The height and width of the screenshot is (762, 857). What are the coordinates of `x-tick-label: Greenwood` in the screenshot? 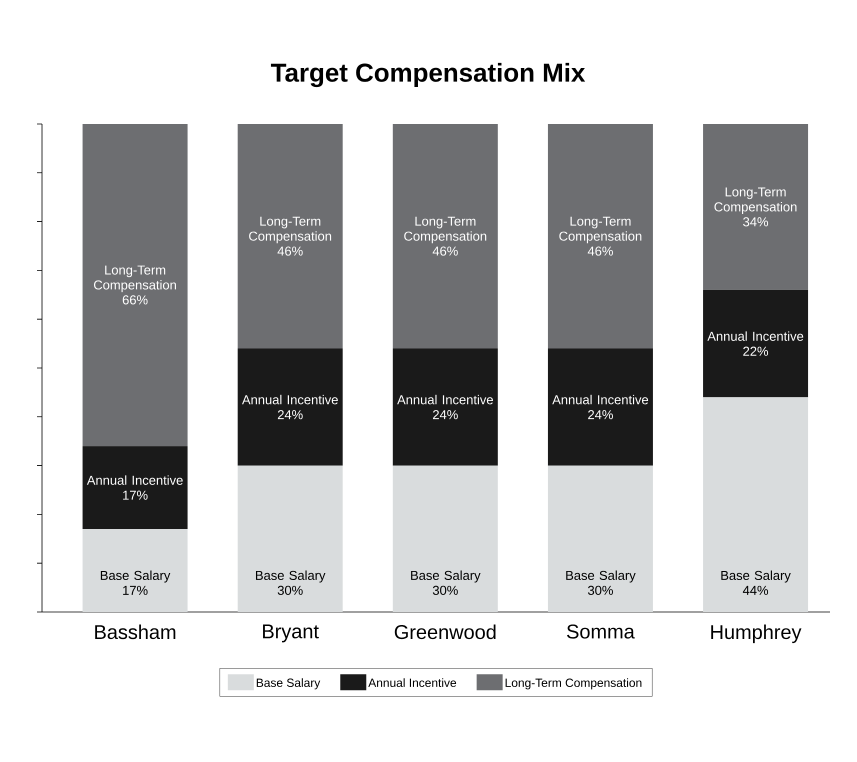 It's located at (445, 632).